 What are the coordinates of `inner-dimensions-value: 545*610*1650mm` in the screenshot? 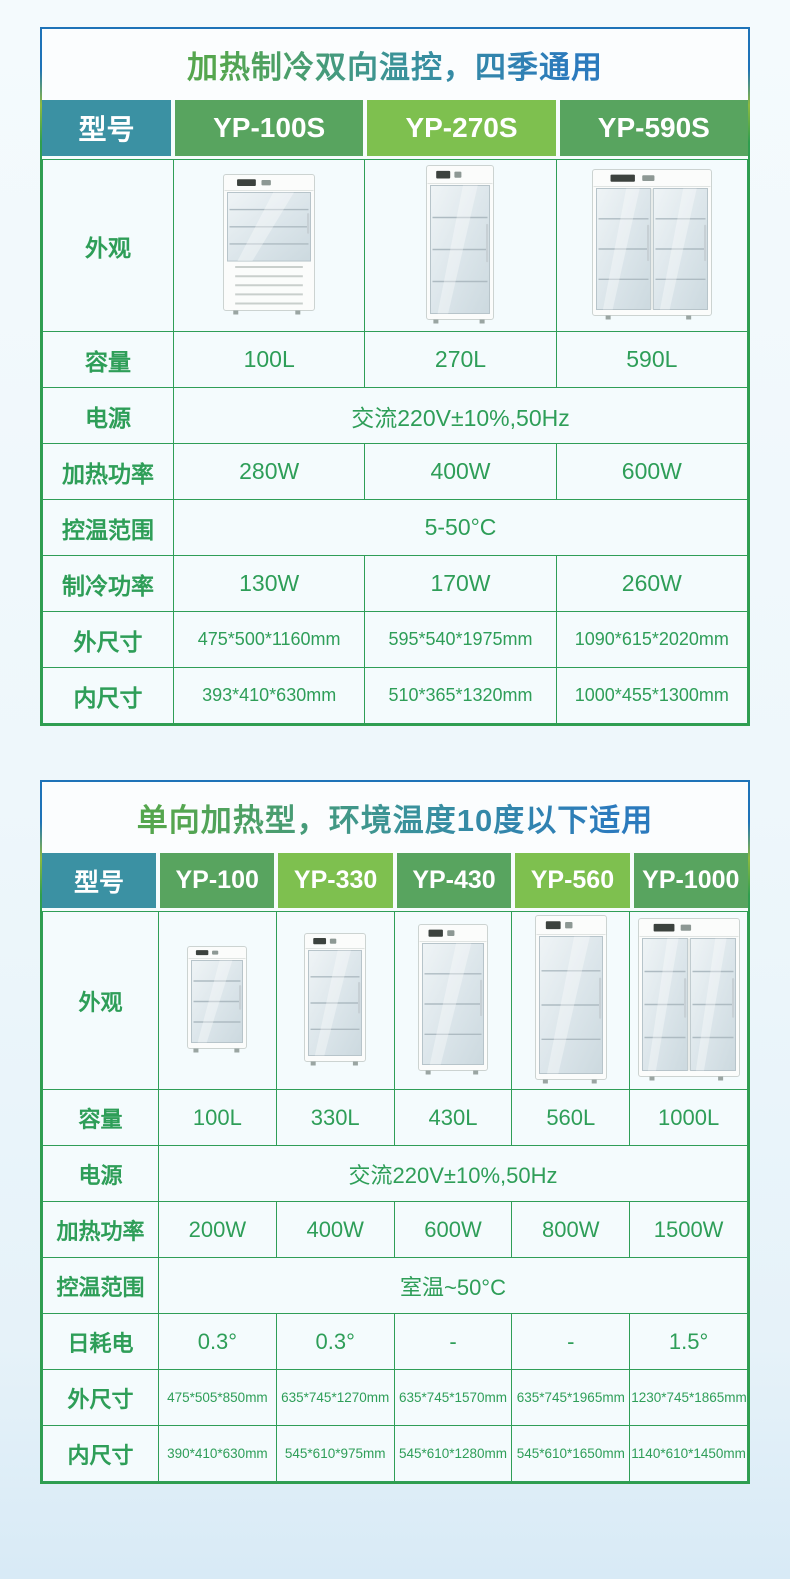 It's located at (571, 1453).